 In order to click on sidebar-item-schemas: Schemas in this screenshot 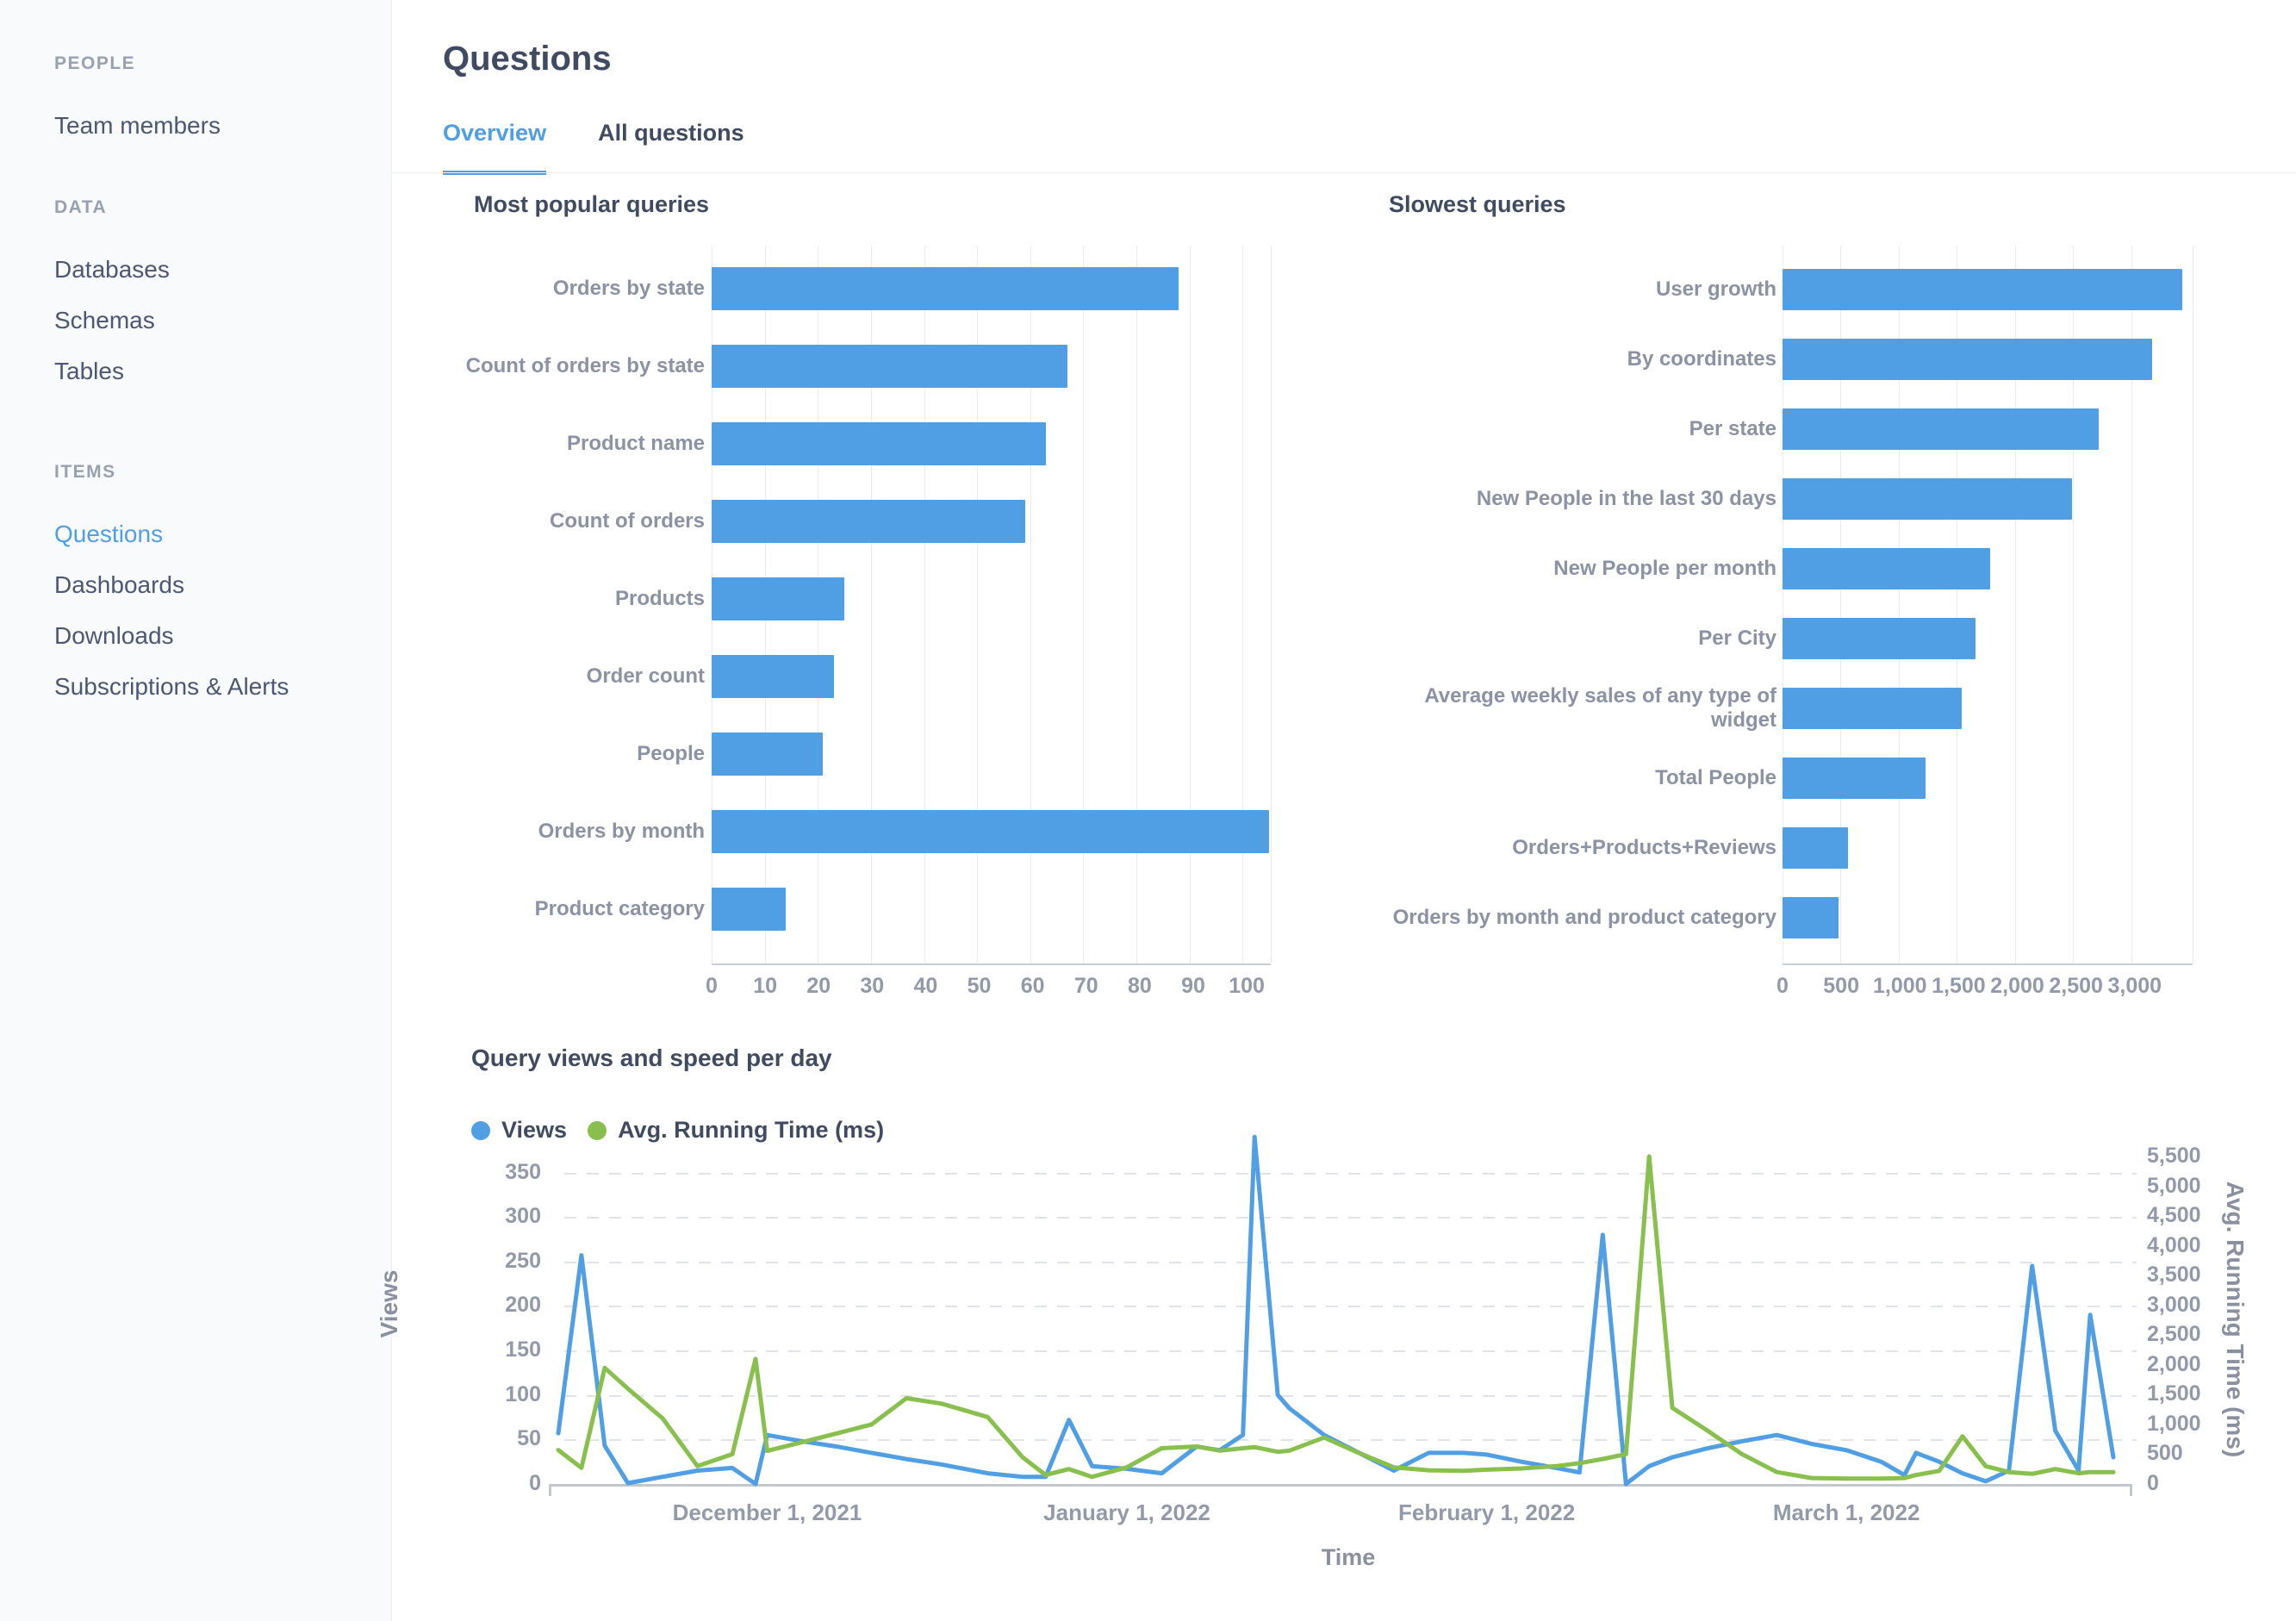, I will do `click(105, 320)`.